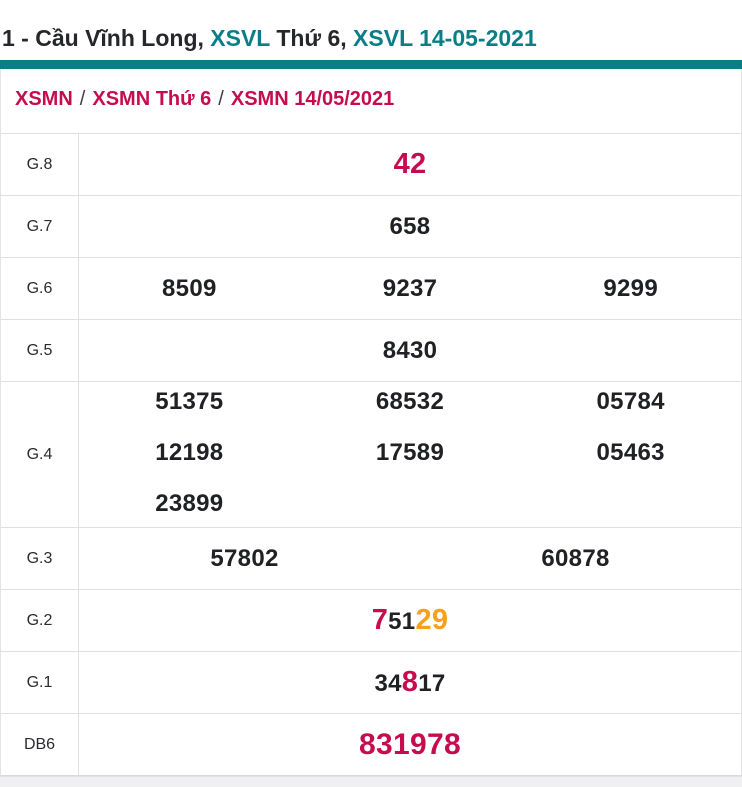 The image size is (742, 787). What do you see at coordinates (311, 38) in the screenshot?
I see `title-text-middle: Thứ 6,` at bounding box center [311, 38].